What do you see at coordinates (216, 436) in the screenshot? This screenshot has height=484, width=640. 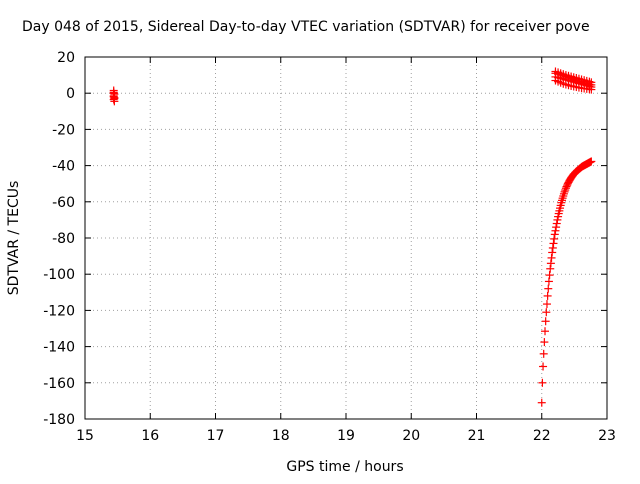 I see `x-tick-label: 17` at bounding box center [216, 436].